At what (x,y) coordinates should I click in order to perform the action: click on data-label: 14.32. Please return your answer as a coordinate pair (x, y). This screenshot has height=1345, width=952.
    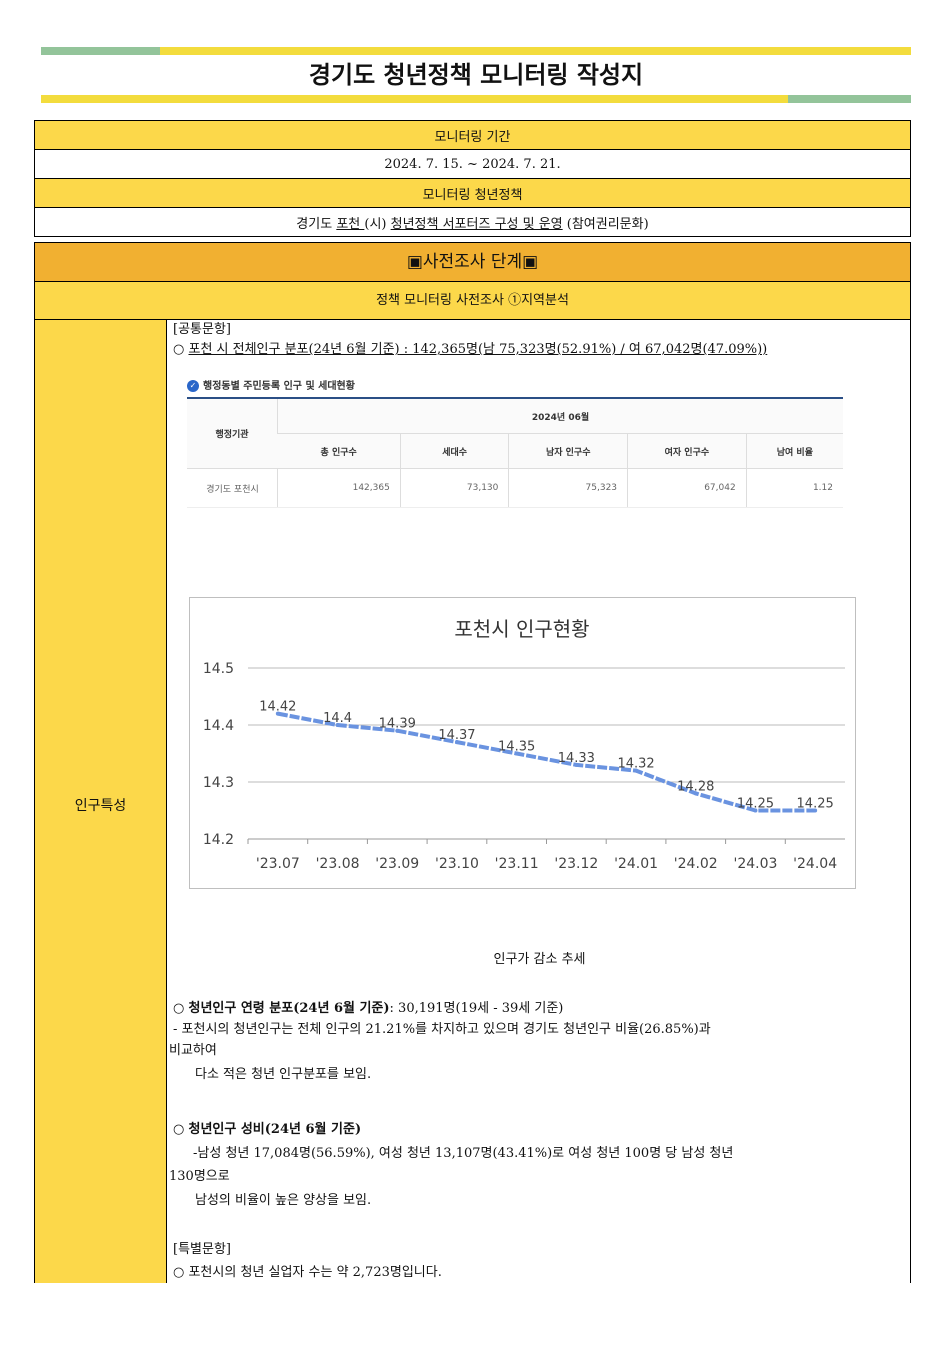
    Looking at the image, I should click on (635, 764).